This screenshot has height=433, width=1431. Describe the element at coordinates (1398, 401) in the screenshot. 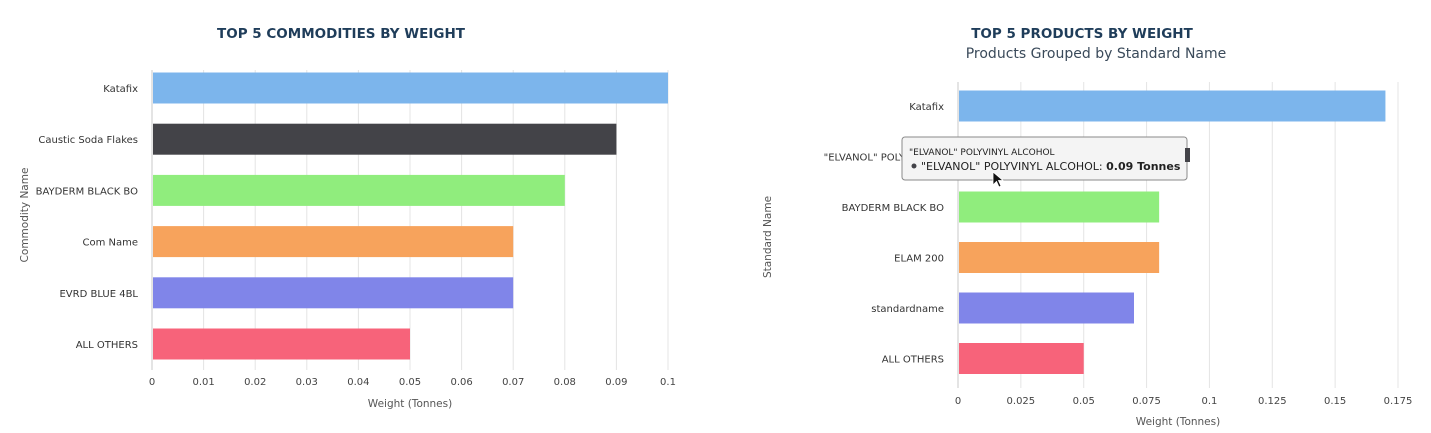

I see `x-tick-label: 0.175` at that location.